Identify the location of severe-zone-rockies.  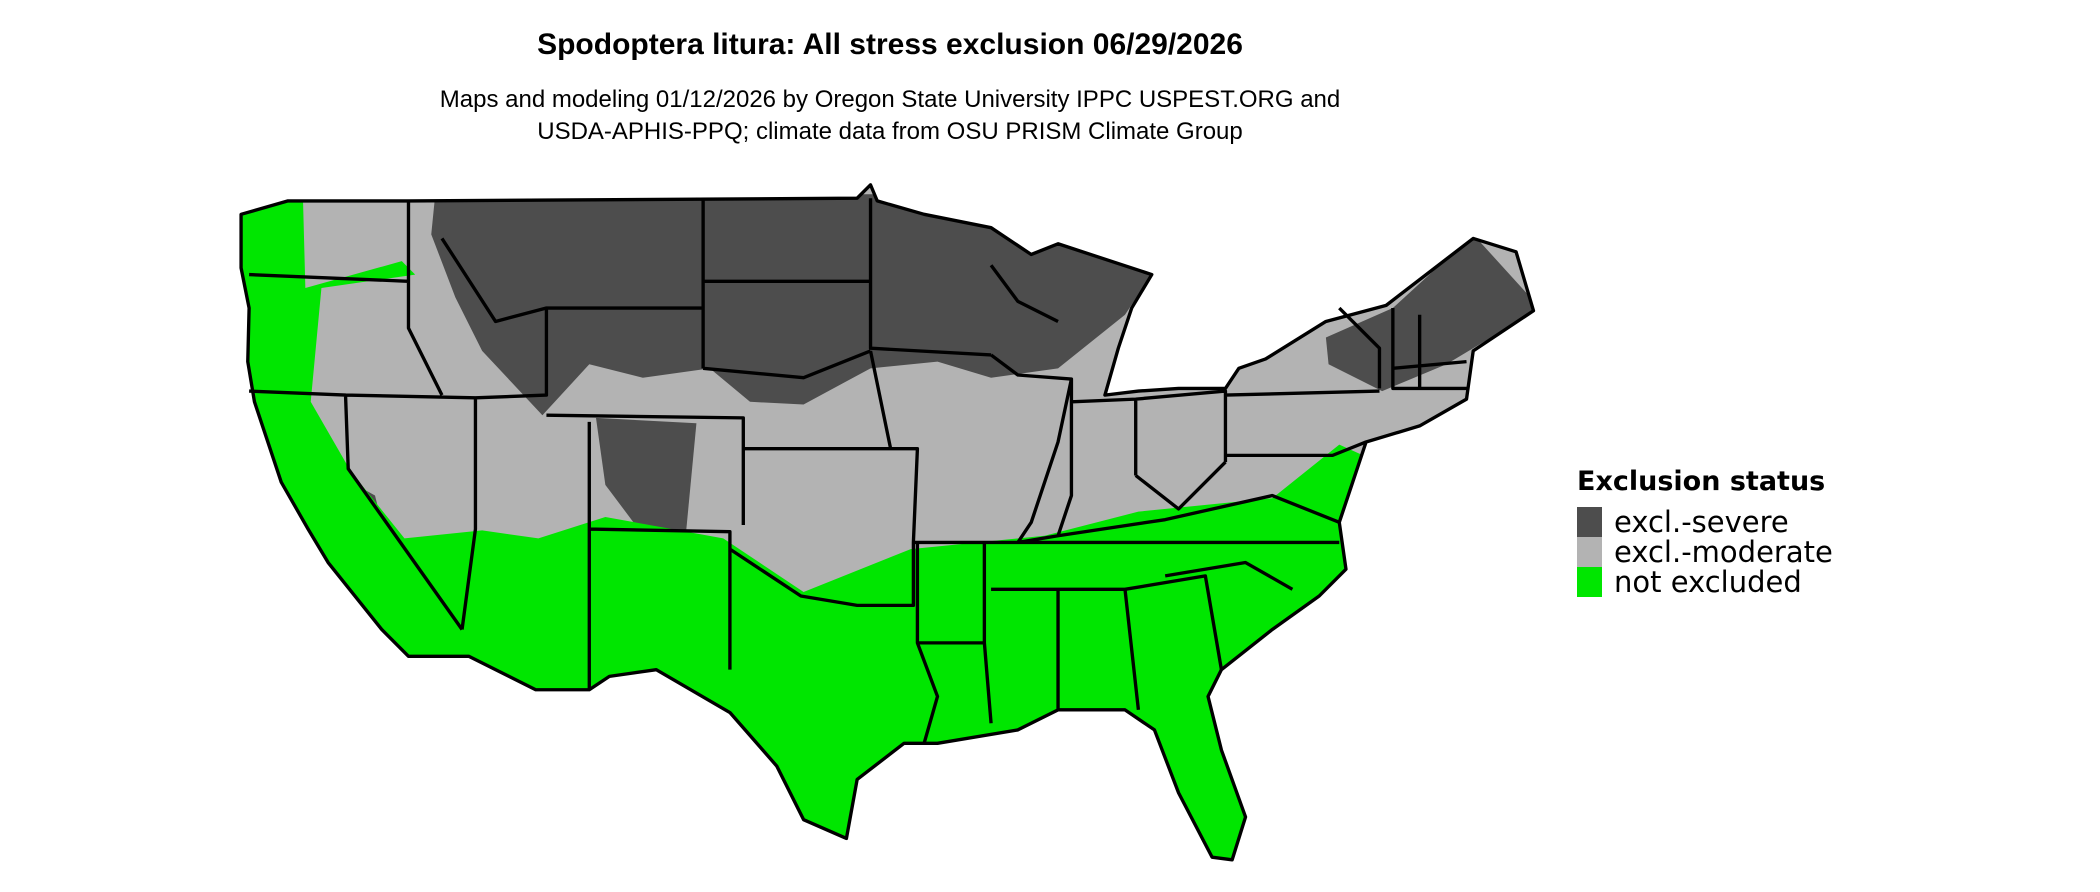
(646, 478).